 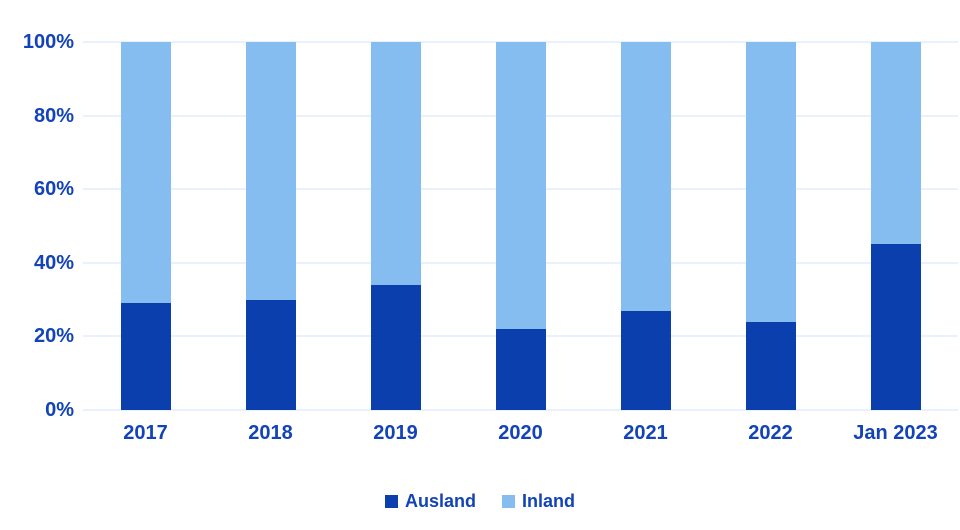 I want to click on gridline, so click(x=520, y=410).